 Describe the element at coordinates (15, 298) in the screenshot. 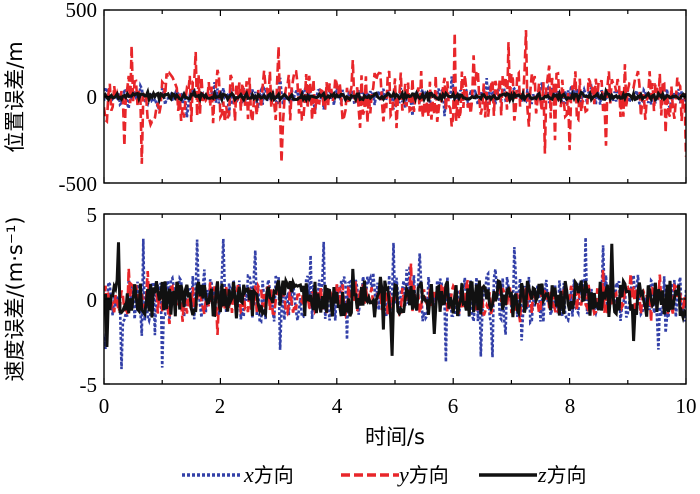

I see `bottom-ylabel: 速度误差/(m·s⁻¹)` at that location.